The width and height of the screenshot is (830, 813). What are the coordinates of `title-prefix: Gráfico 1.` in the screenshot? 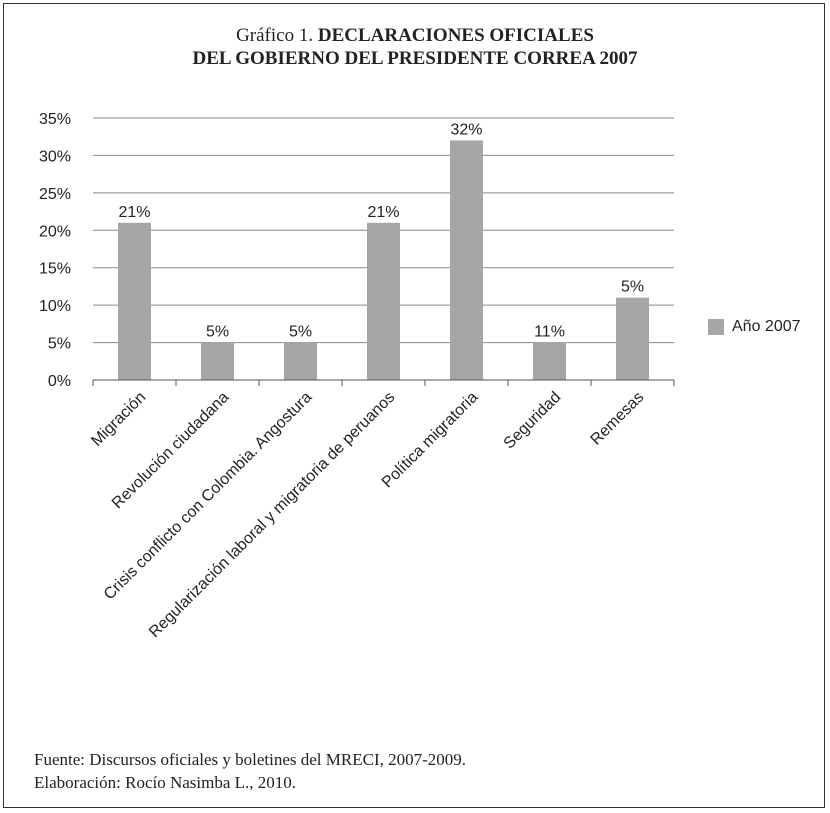 It's located at (277, 35).